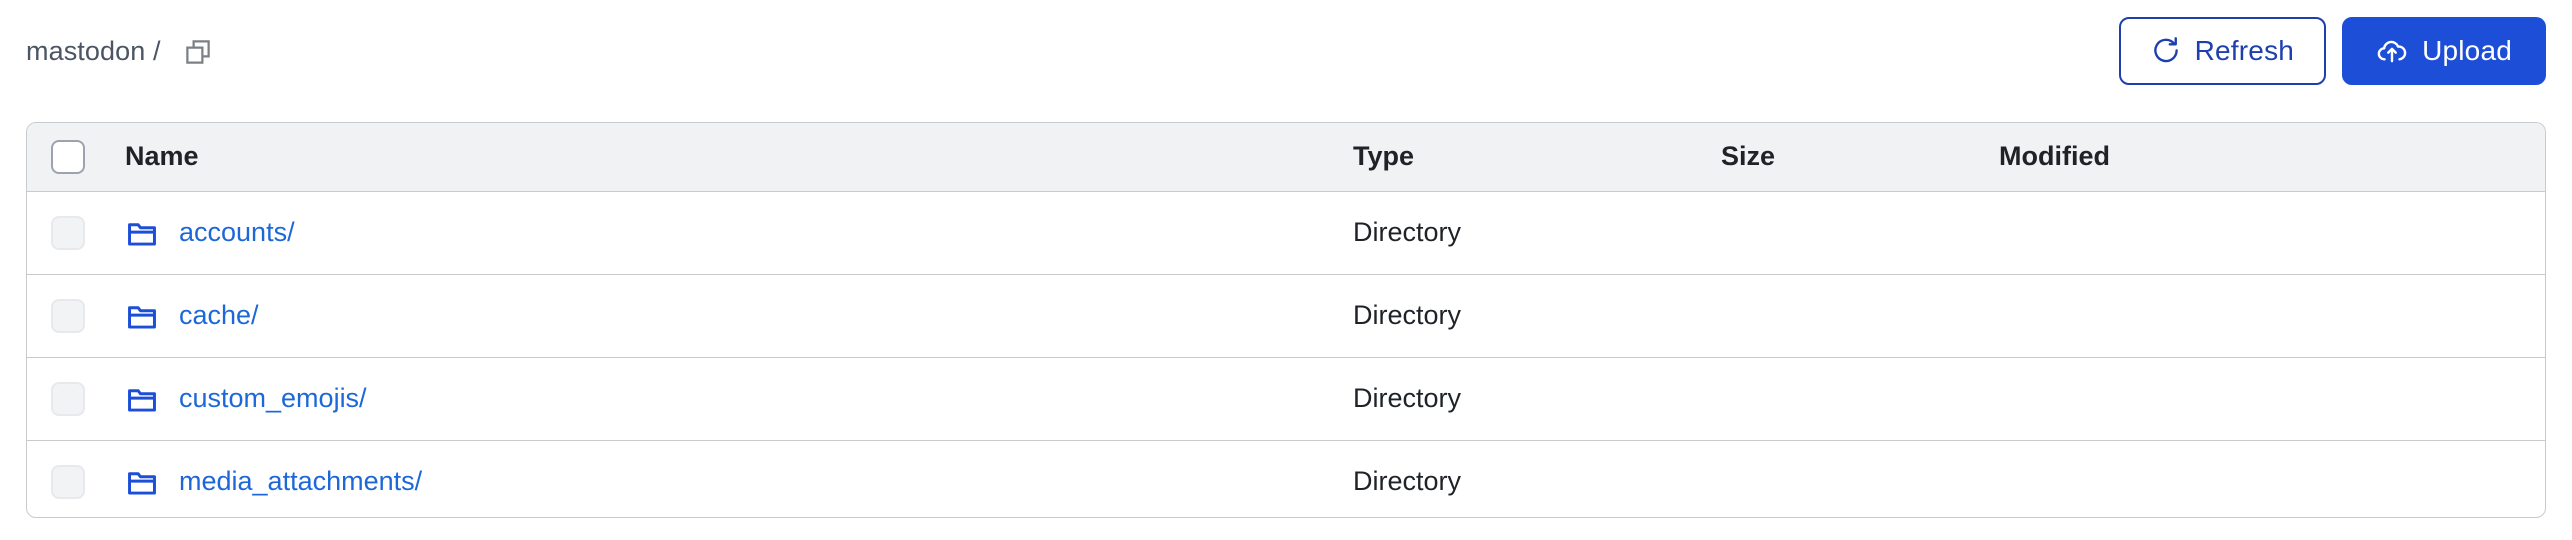 This screenshot has width=2572, height=540. I want to click on file-name-link: accounts/, so click(237, 232).